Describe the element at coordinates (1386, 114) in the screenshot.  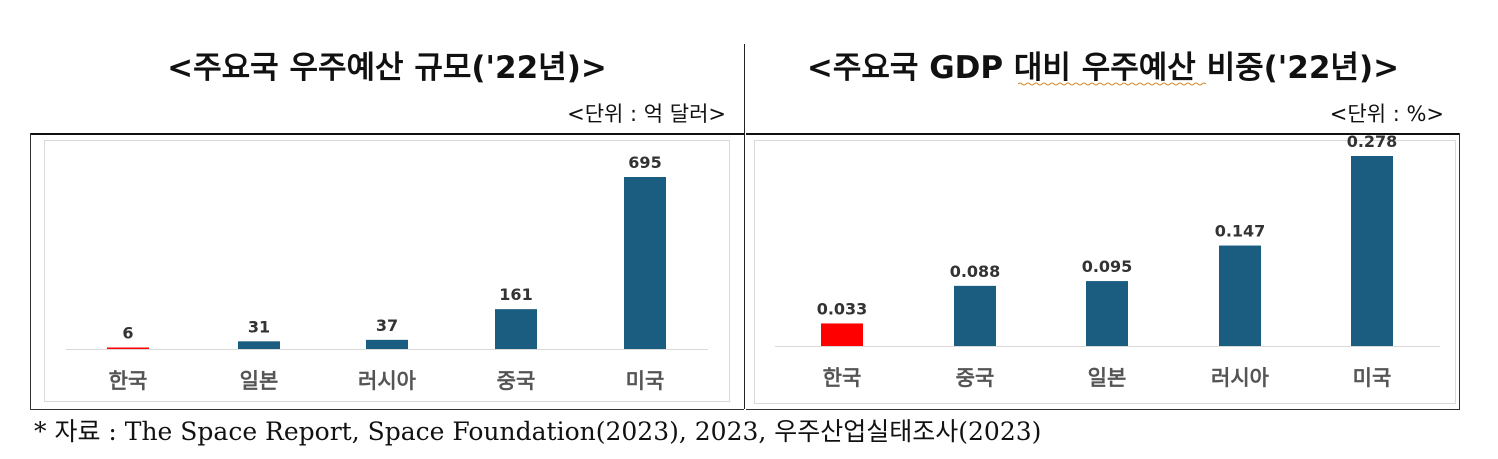
I see `right-chart-unit: <단위 : %>` at that location.